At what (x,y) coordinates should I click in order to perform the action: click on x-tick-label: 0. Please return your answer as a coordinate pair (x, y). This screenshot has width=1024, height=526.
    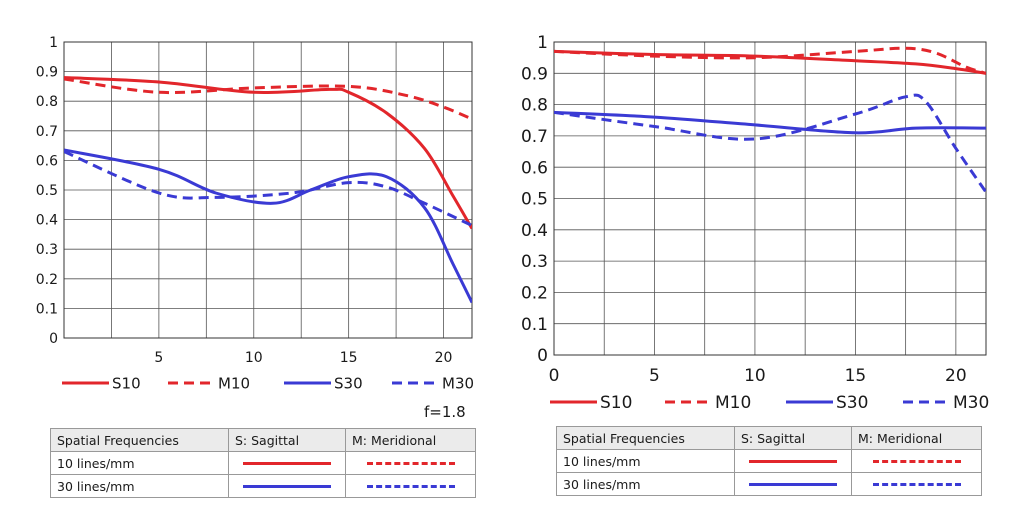
    Looking at the image, I should click on (554, 376).